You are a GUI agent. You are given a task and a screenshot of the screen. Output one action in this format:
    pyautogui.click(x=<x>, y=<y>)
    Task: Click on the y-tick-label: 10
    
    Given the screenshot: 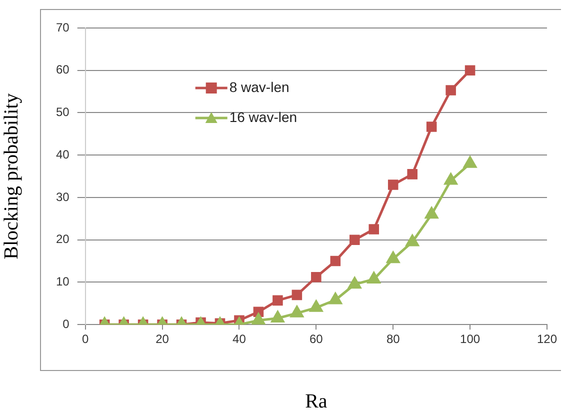 What is the action you would take?
    pyautogui.click(x=63, y=281)
    